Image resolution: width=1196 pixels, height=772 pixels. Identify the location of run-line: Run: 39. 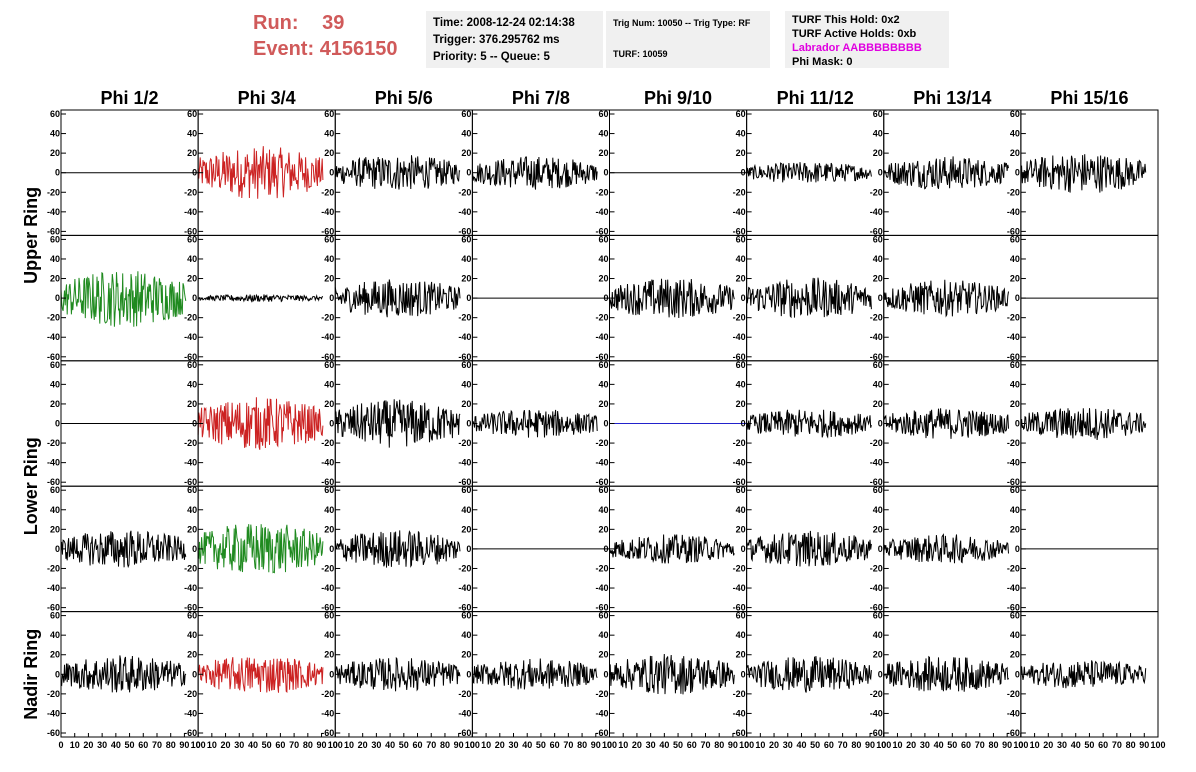
(325, 23).